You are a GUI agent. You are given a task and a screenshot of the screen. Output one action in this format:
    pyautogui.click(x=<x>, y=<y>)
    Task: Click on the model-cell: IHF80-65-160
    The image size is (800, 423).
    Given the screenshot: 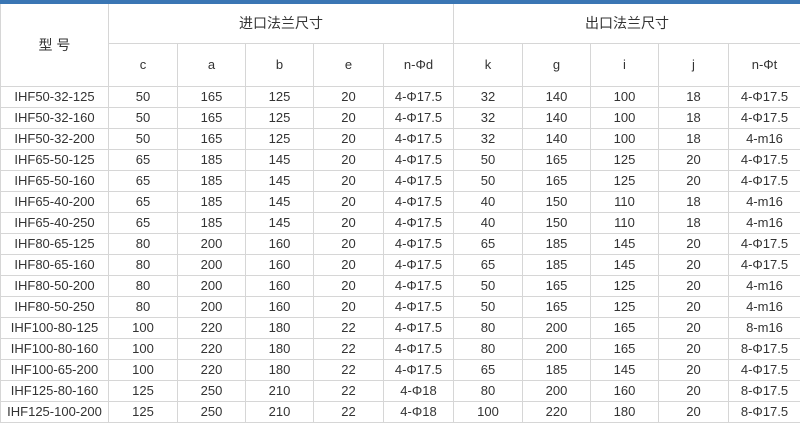 What is the action you would take?
    pyautogui.click(x=54, y=264)
    